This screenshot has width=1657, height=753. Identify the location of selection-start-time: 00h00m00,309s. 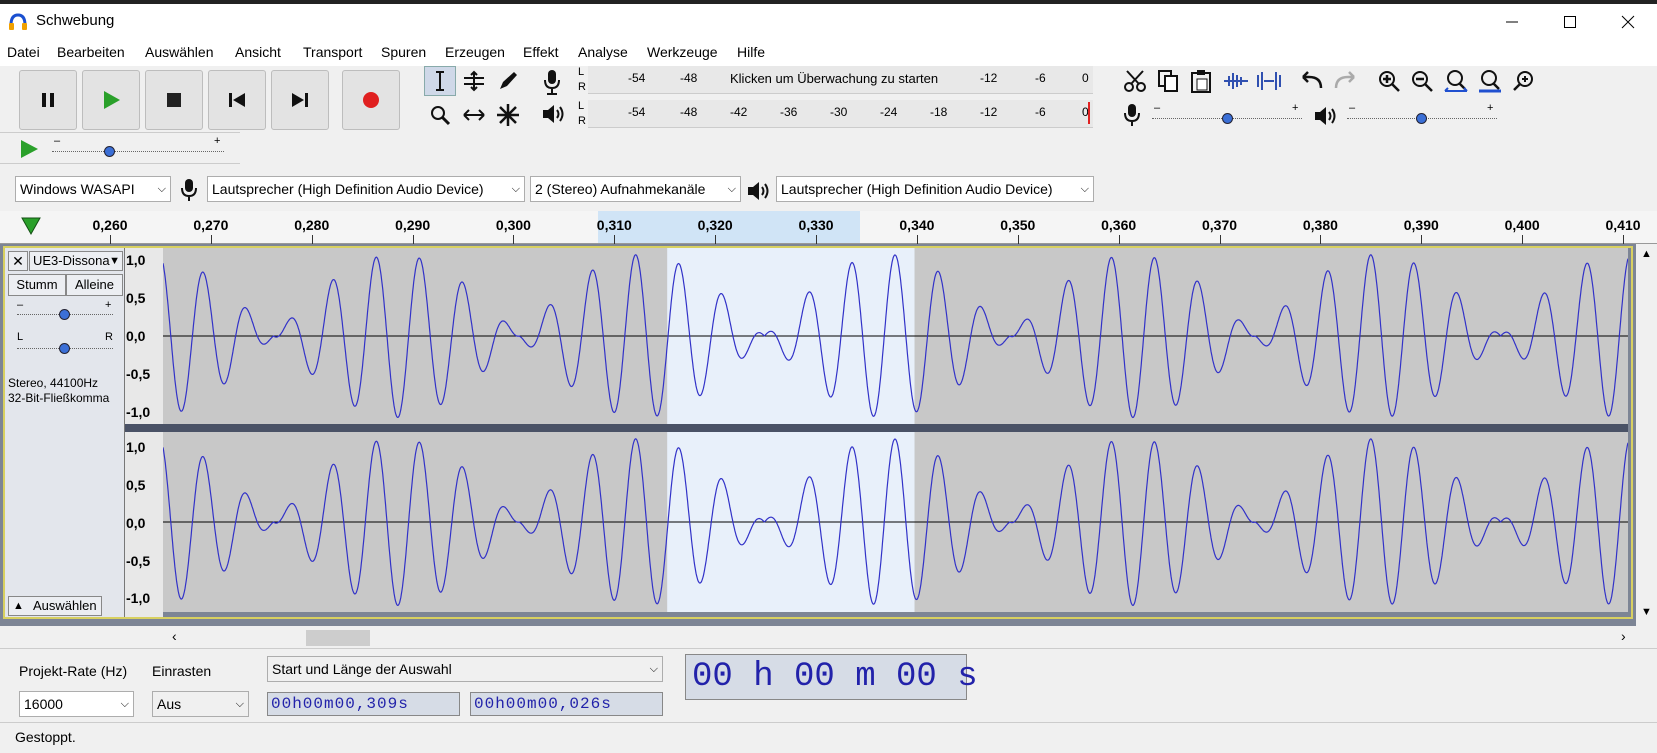
(363, 704).